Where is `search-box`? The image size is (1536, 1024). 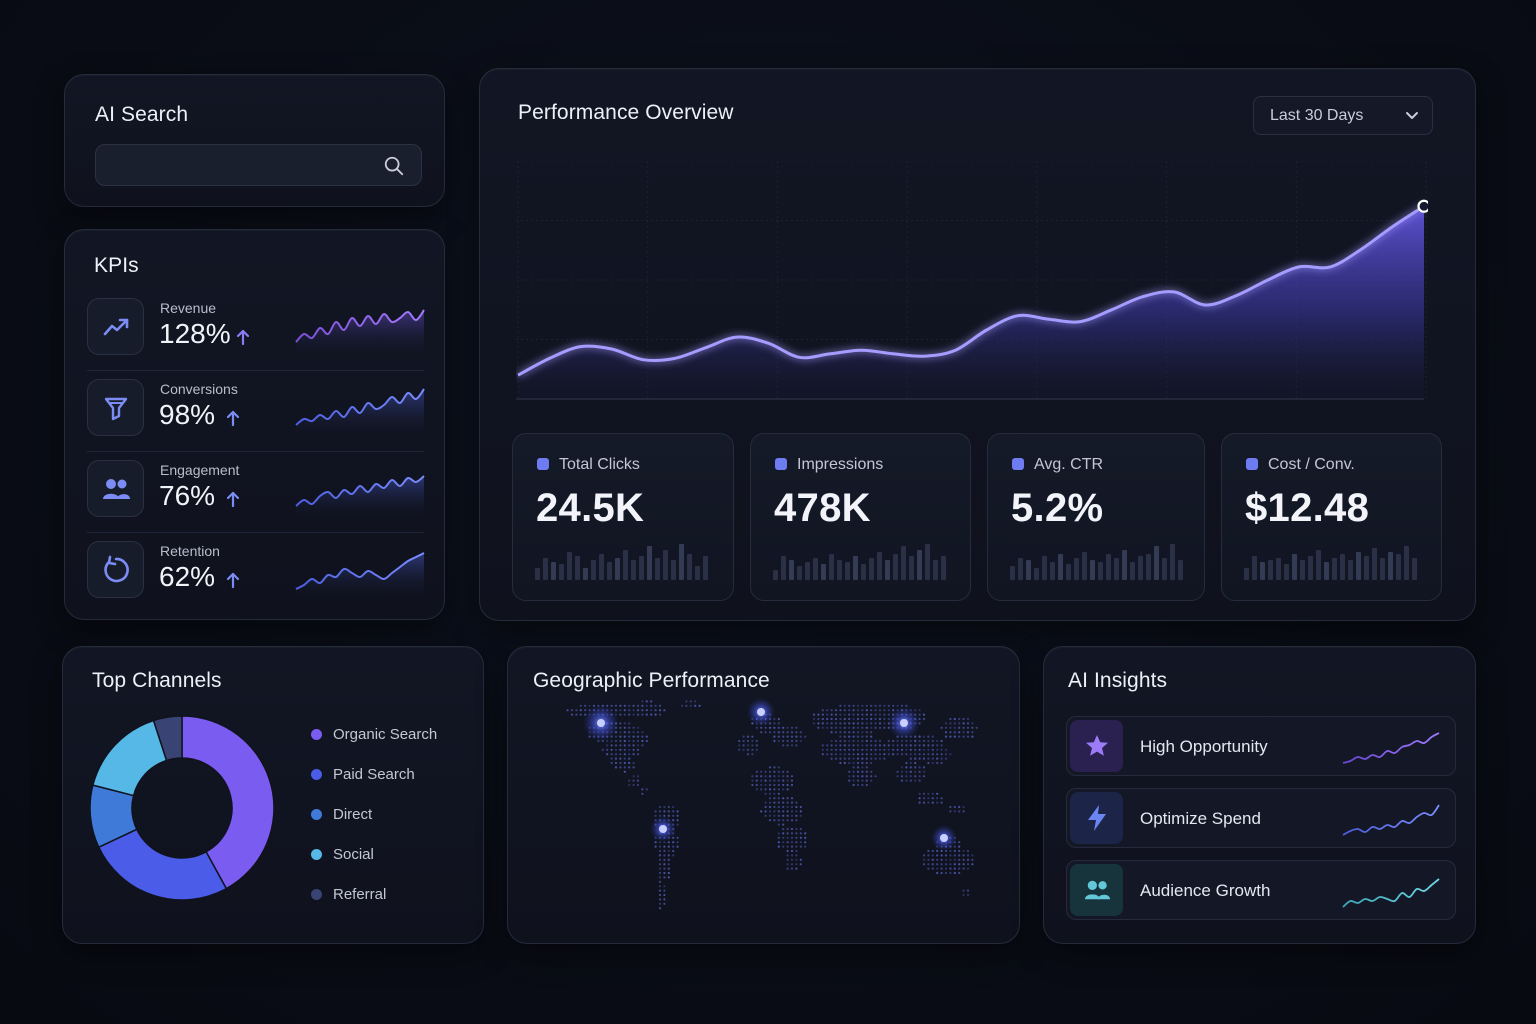 search-box is located at coordinates (258, 165).